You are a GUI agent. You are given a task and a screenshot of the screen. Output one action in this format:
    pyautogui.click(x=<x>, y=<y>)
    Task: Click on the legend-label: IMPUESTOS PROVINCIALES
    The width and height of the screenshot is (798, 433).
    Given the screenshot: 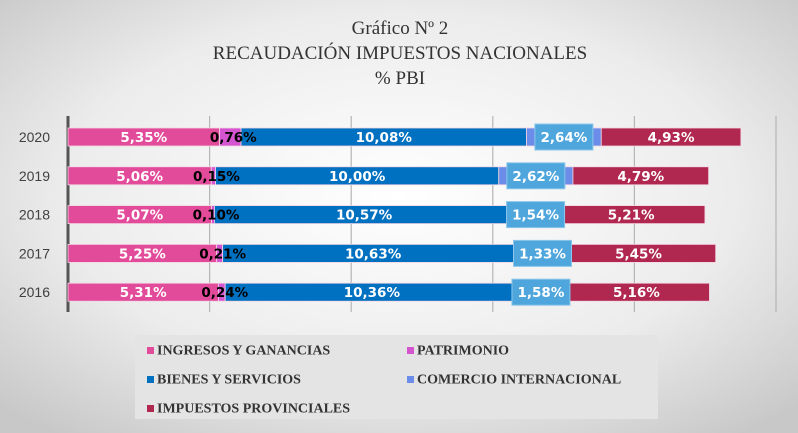 What is the action you would take?
    pyautogui.click(x=253, y=409)
    